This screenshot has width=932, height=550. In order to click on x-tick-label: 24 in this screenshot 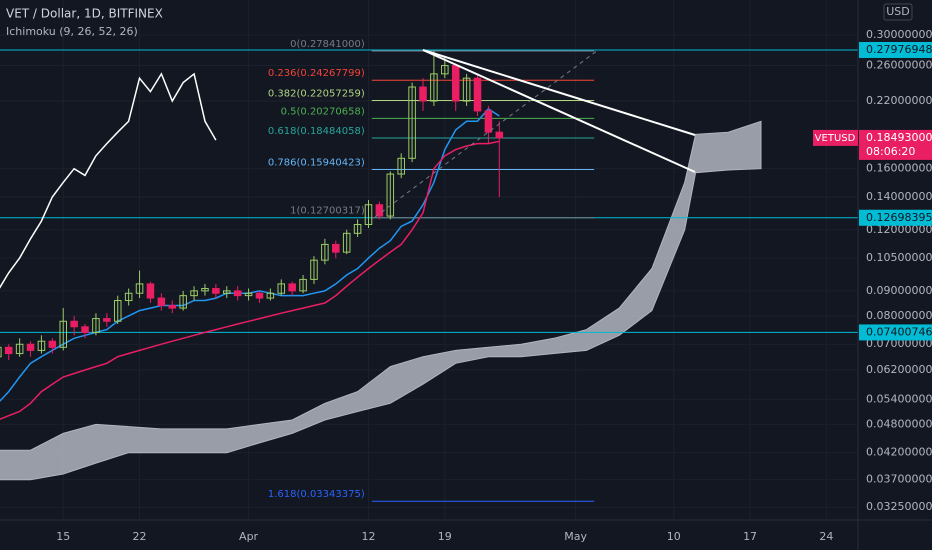, I will do `click(826, 536)`.